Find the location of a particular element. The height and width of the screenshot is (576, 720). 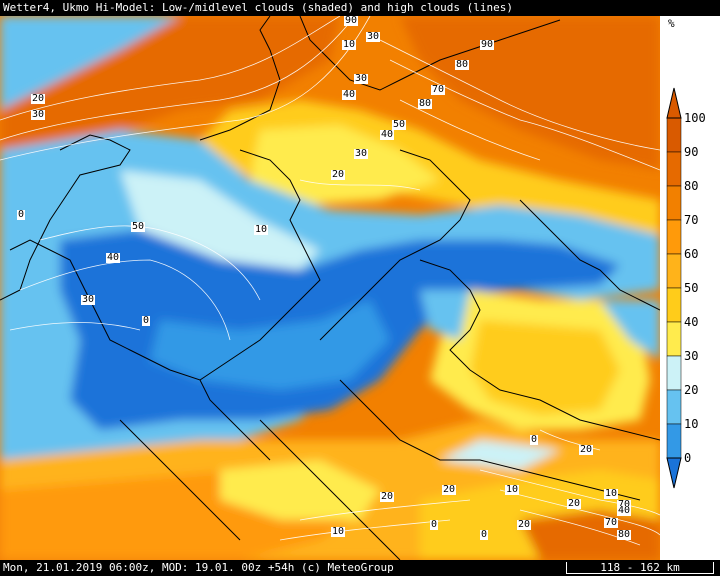

legend-colorbar is located at coordinates (674, 288).